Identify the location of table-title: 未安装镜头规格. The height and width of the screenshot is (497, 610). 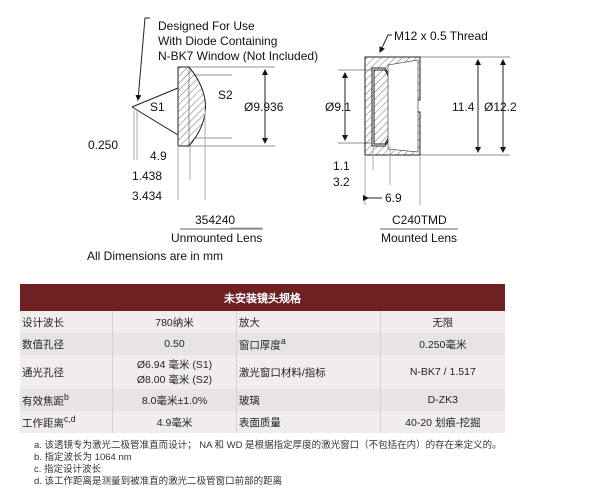
(262, 297).